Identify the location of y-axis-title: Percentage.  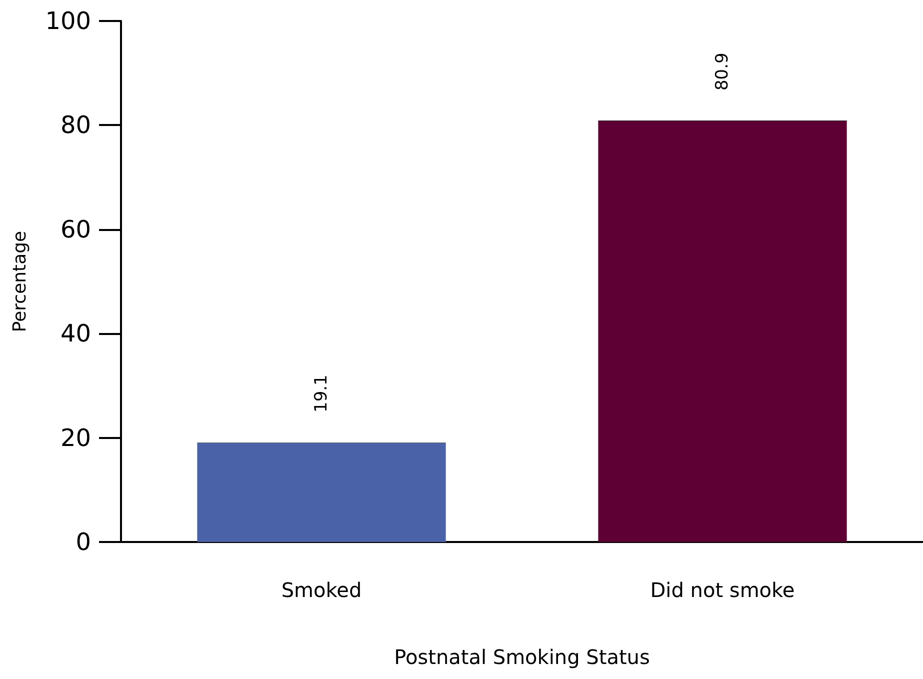
(20, 281).